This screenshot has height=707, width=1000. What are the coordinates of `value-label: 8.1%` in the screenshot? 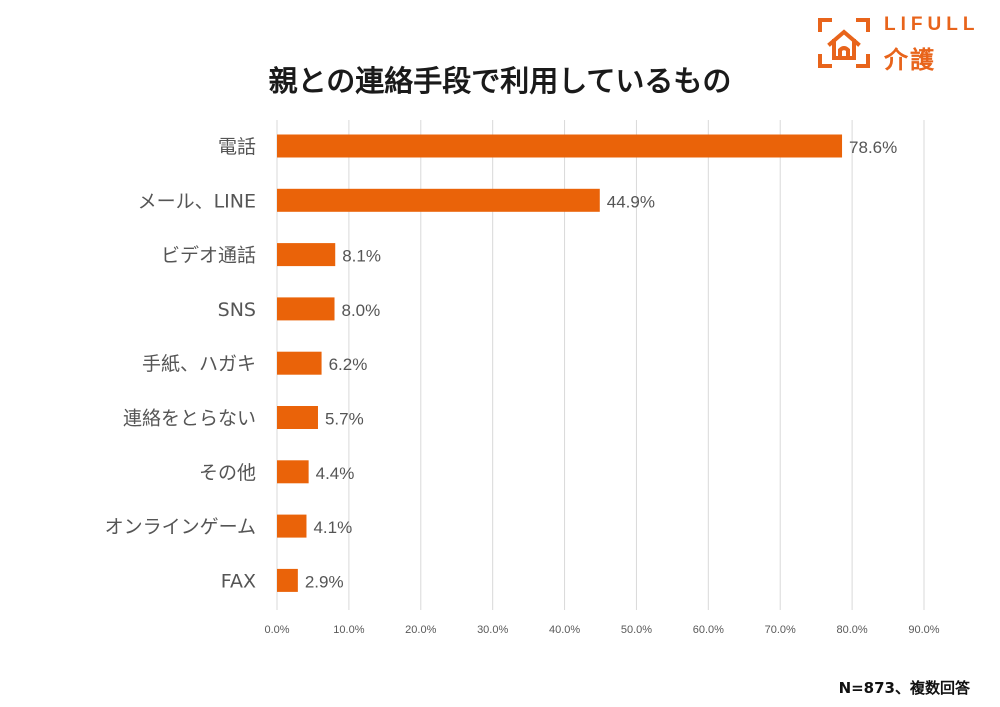 It's located at (361, 256).